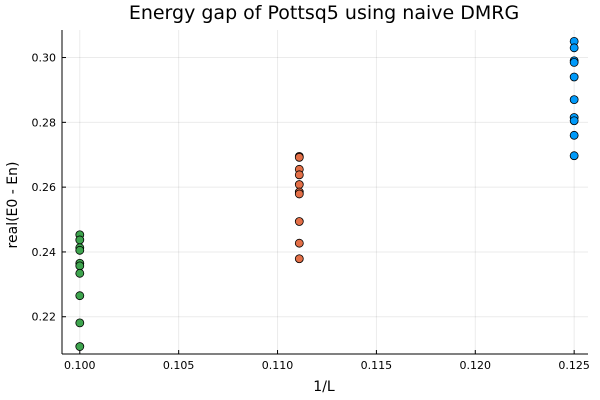  Describe the element at coordinates (179, 365) in the screenshot. I see `x-tick-label: 0.105` at that location.